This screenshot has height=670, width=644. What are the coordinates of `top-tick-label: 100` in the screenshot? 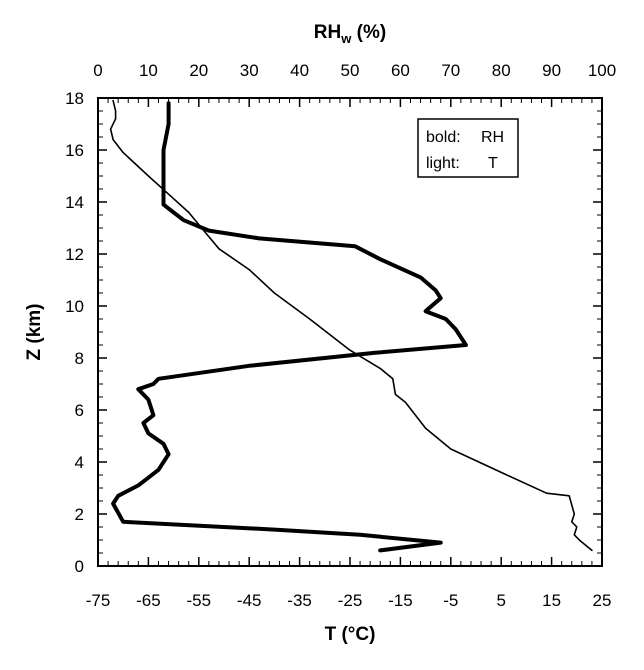 It's located at (602, 70).